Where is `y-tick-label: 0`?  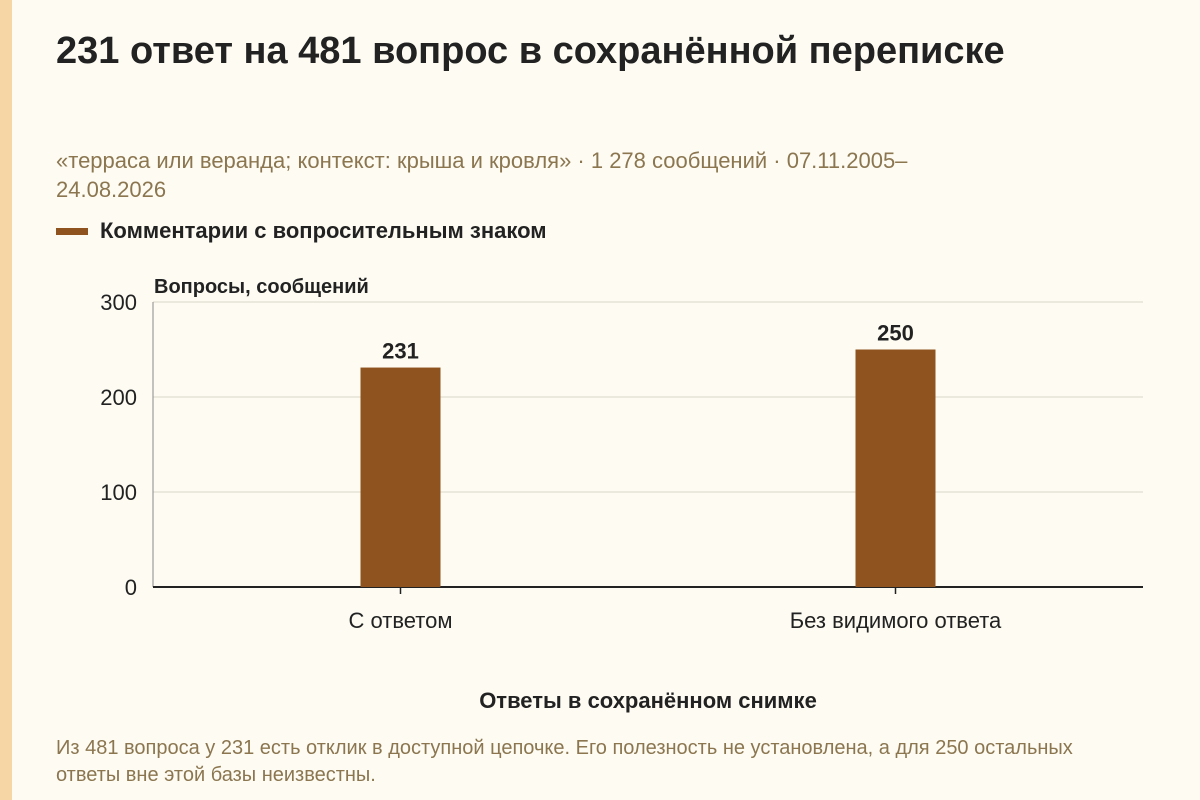 y-tick-label: 0 is located at coordinates (131, 587).